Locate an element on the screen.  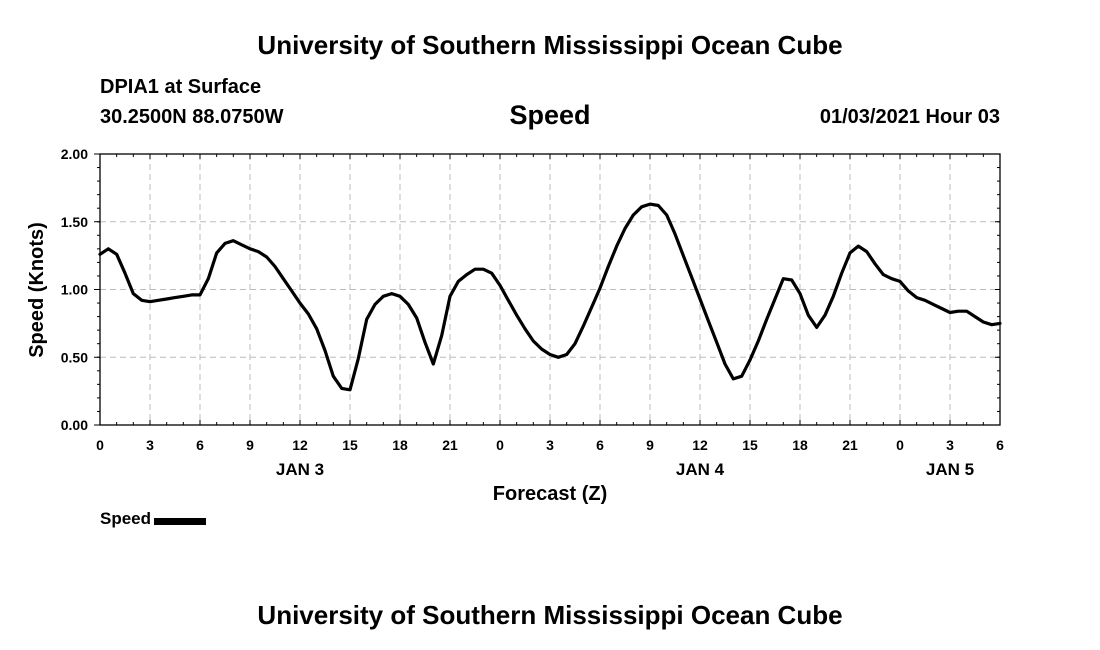
legend-swatch-speed is located at coordinates (180, 521).